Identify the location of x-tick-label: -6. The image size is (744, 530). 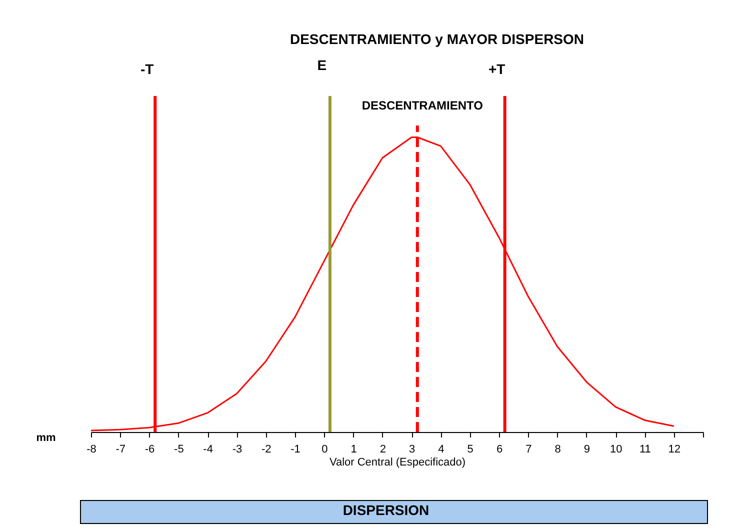
(149, 450).